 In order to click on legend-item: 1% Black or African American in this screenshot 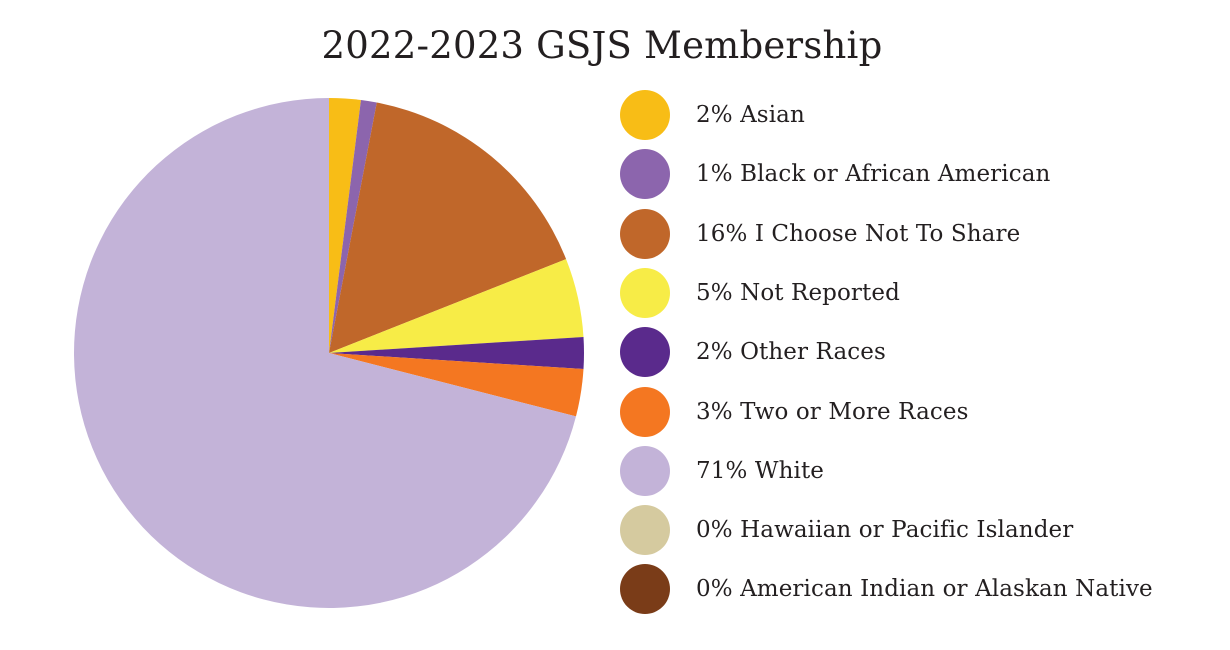, I will do `click(835, 174)`.